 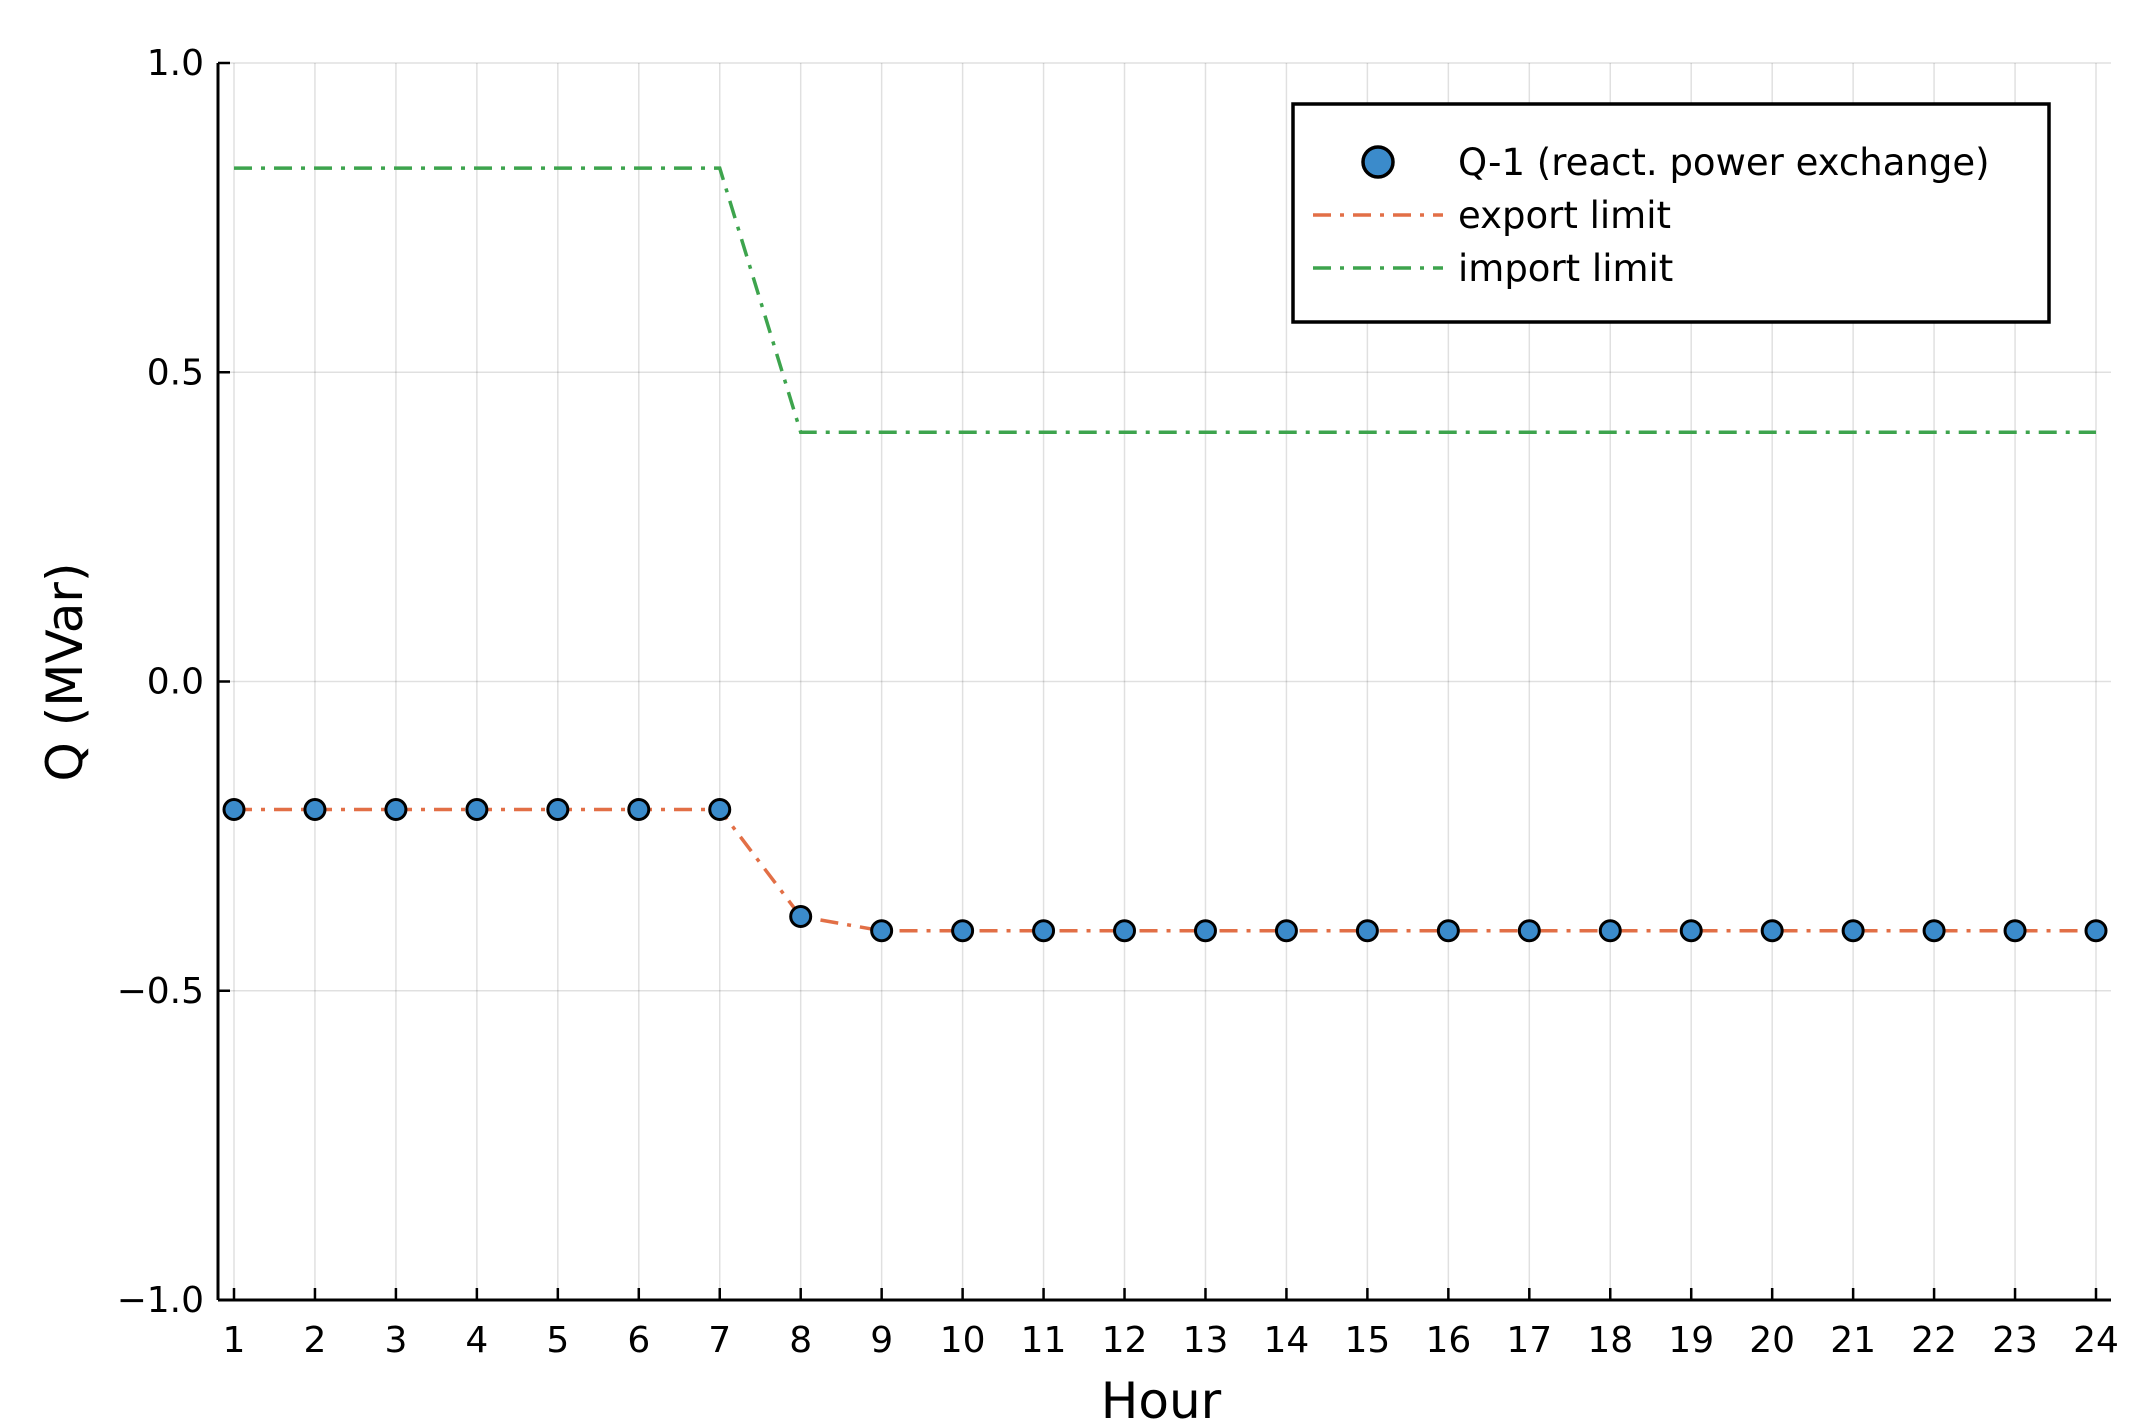 I want to click on x-tick-label: 1, so click(x=234, y=1340).